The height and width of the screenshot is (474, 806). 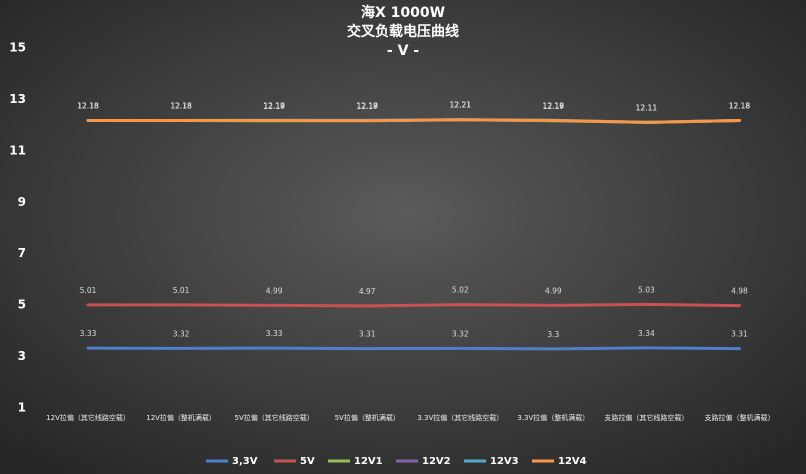 I want to click on y-tick-label: 5, so click(x=22, y=305).